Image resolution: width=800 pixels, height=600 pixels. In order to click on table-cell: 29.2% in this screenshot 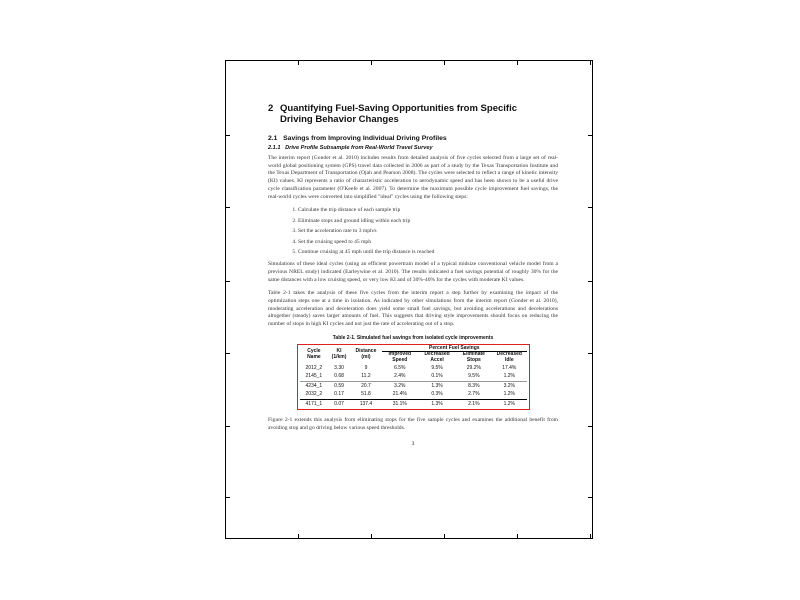, I will do `click(473, 367)`.